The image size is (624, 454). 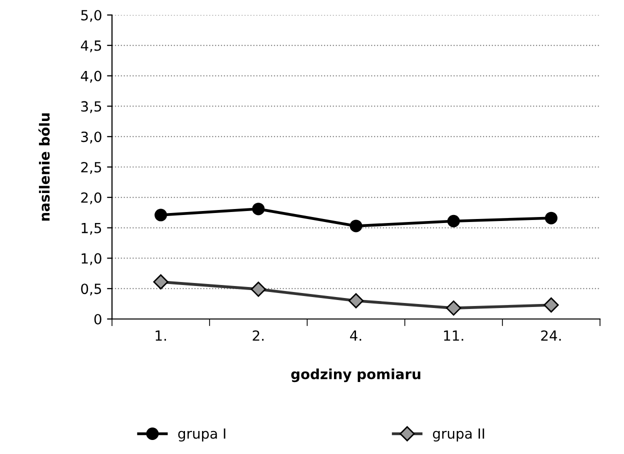 What do you see at coordinates (91, 198) in the screenshot?
I see `y-tick-label: 2,0` at bounding box center [91, 198].